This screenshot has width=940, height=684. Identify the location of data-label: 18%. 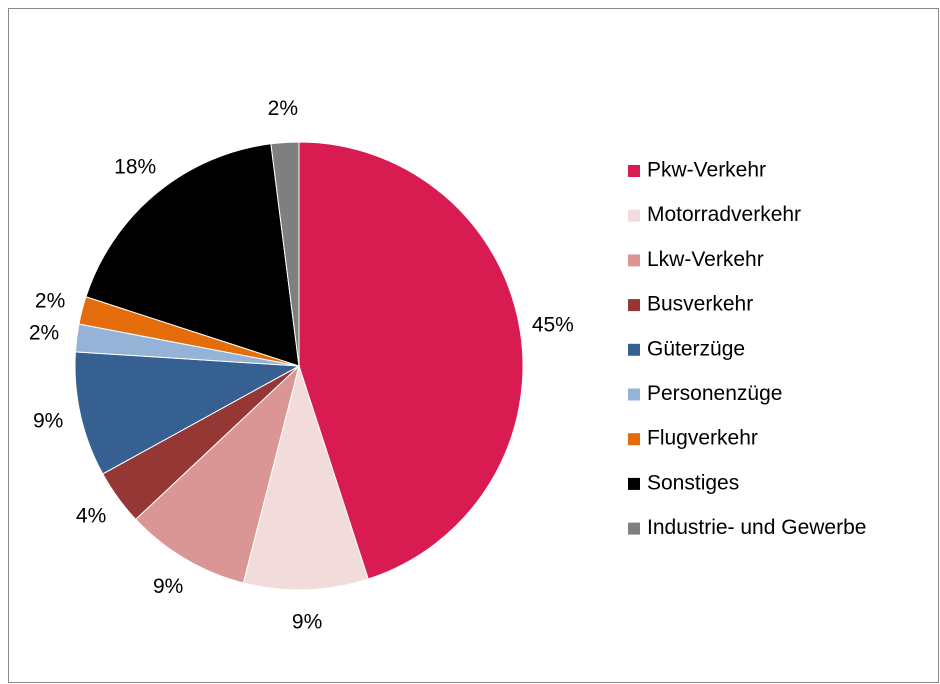
(135, 167).